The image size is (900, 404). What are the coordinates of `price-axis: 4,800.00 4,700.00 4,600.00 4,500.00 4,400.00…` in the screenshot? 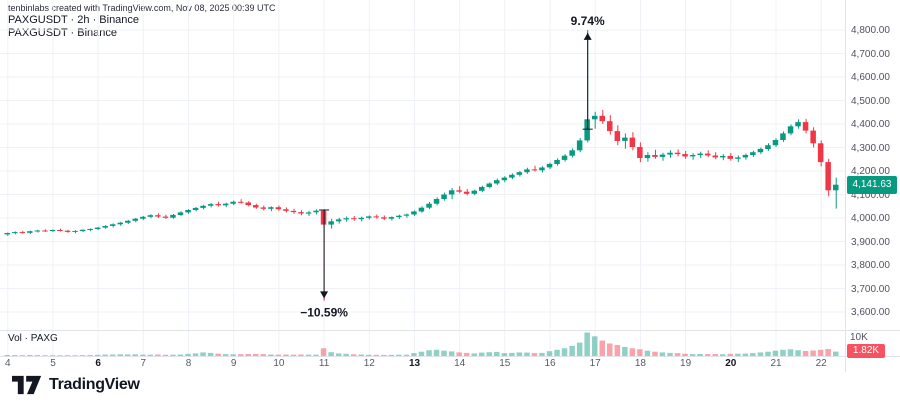 It's located at (872, 186).